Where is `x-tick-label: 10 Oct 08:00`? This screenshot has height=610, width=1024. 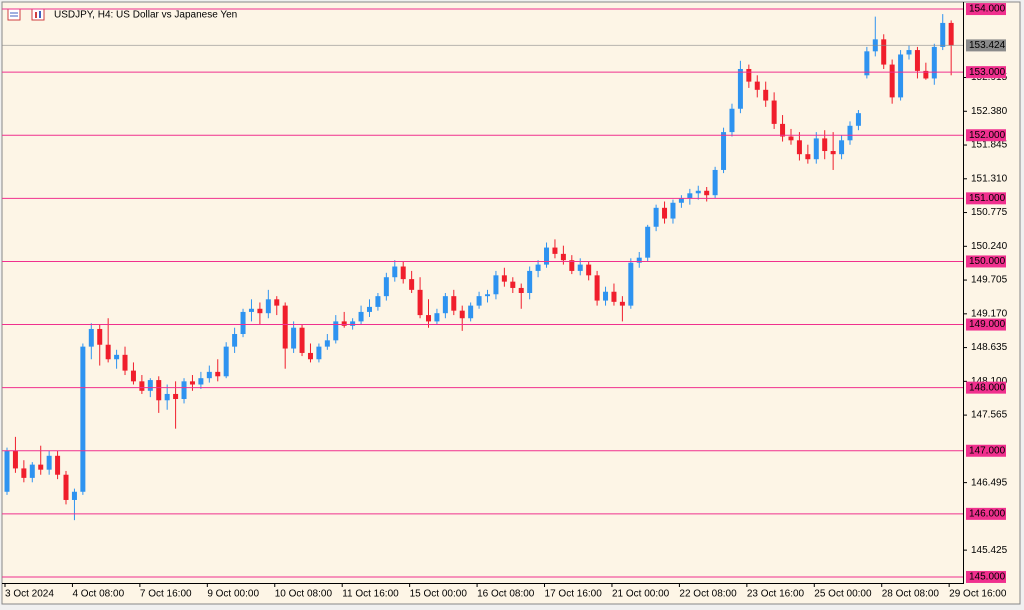 x-tick-label: 10 Oct 08:00 is located at coordinates (304, 594).